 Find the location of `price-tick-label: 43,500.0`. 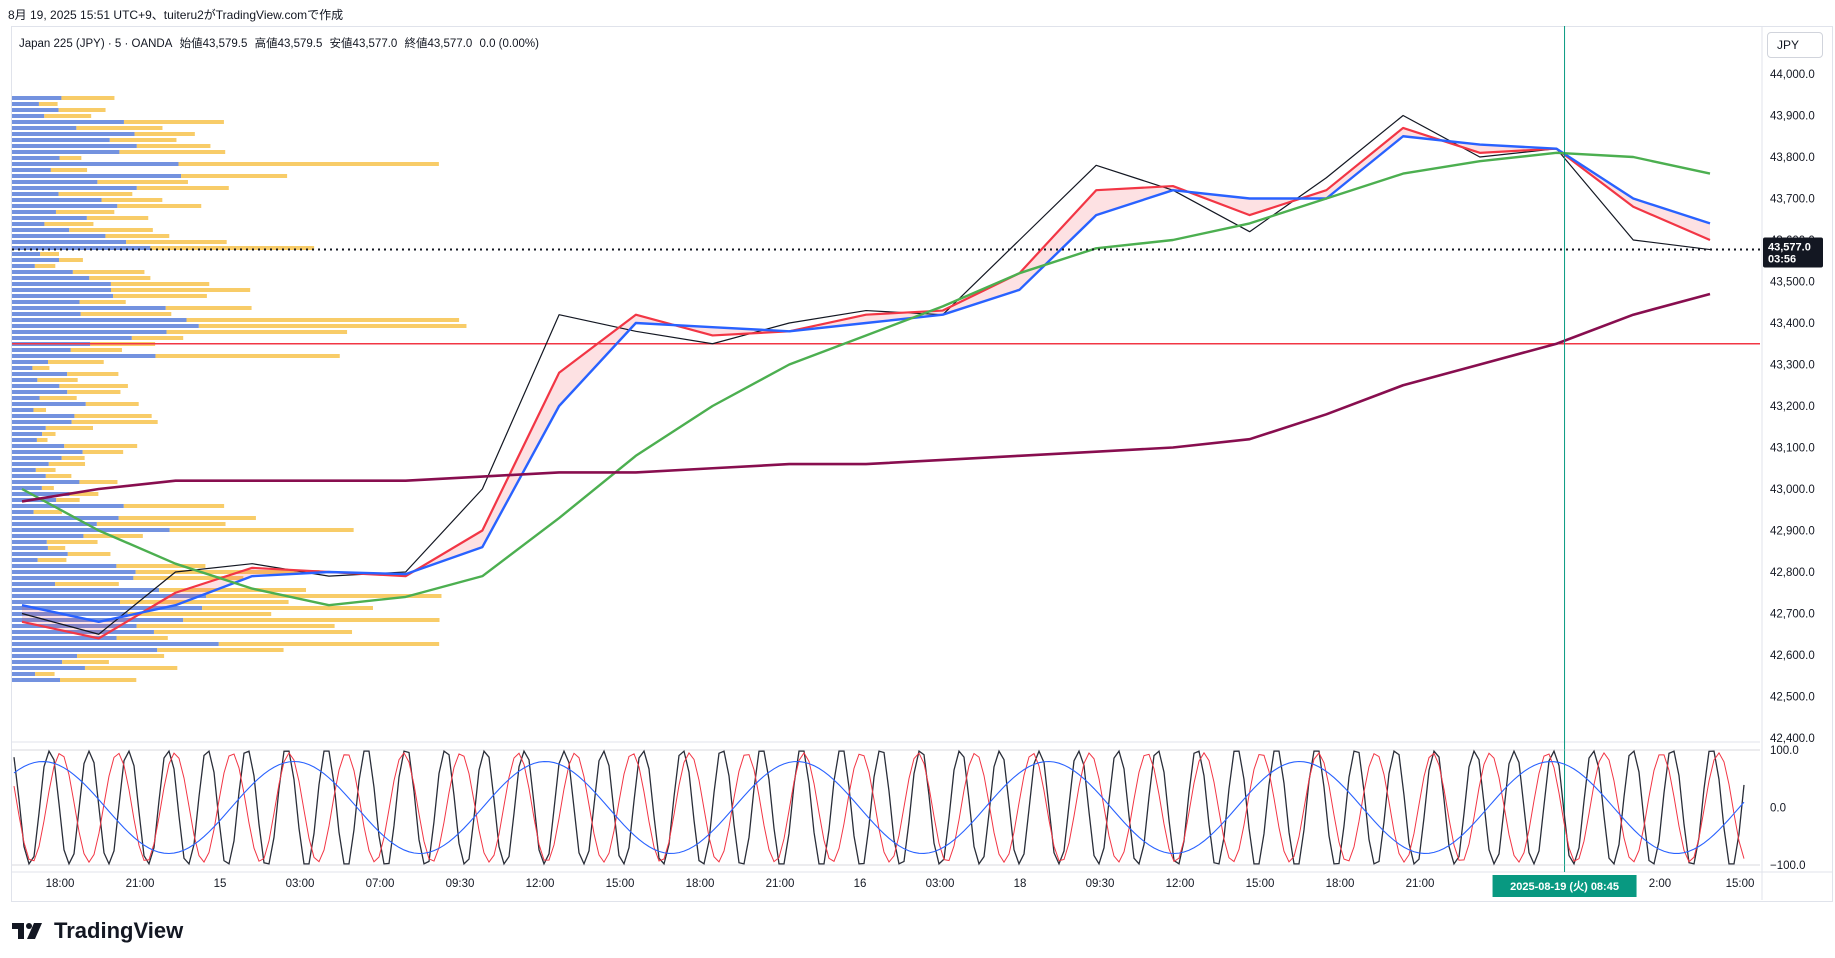

price-tick-label: 43,500.0 is located at coordinates (1792, 283).